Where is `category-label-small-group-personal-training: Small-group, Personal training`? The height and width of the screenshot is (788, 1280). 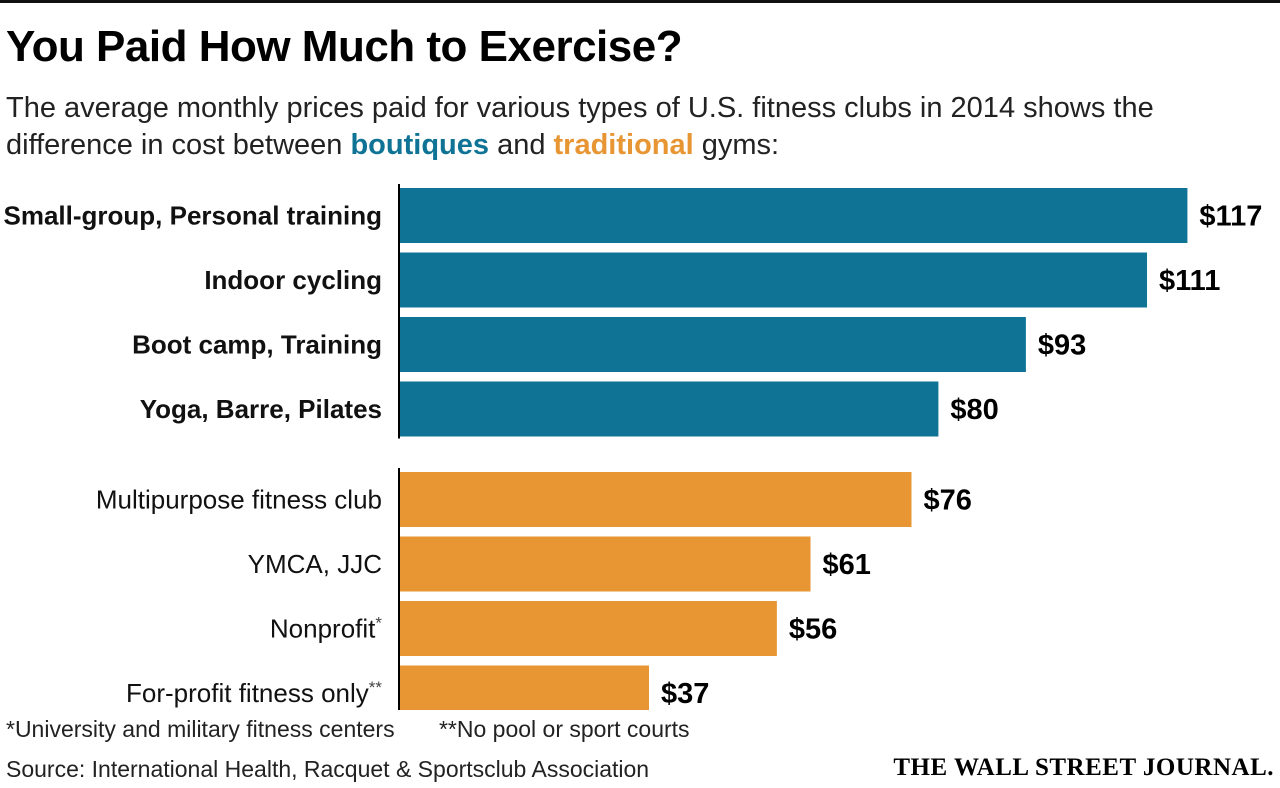
category-label-small-group-personal-training: Small-group, Personal training is located at coordinates (193, 216).